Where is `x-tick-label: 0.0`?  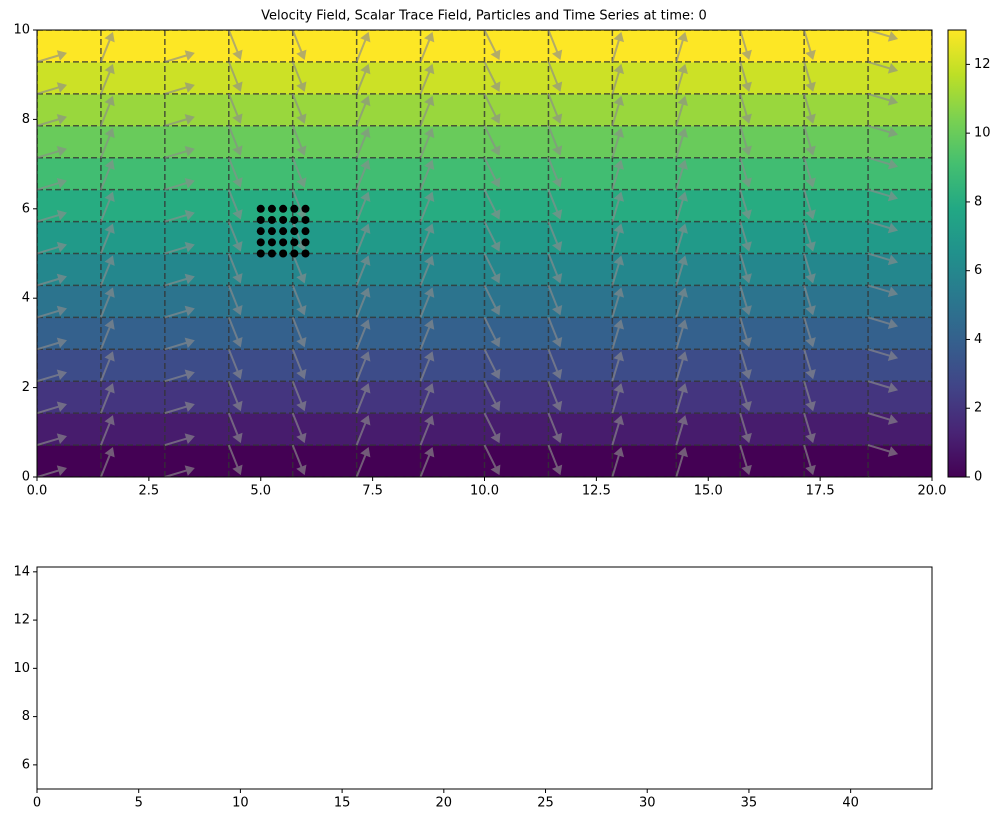 x-tick-label: 0.0 is located at coordinates (37, 491).